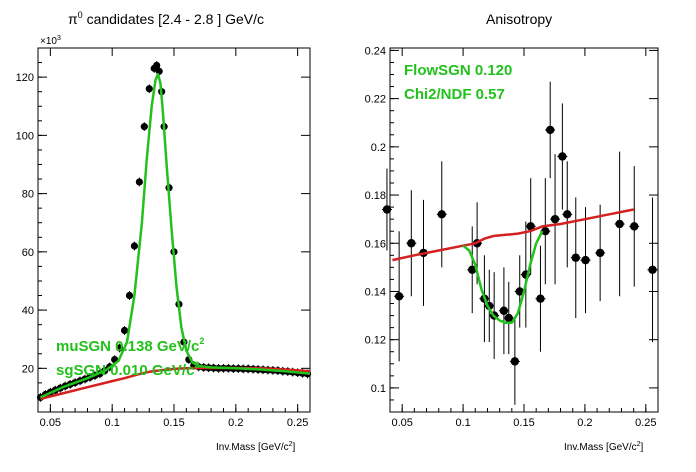  What do you see at coordinates (375, 51) in the screenshot?
I see `y-tick-label: 0.24` at bounding box center [375, 51].